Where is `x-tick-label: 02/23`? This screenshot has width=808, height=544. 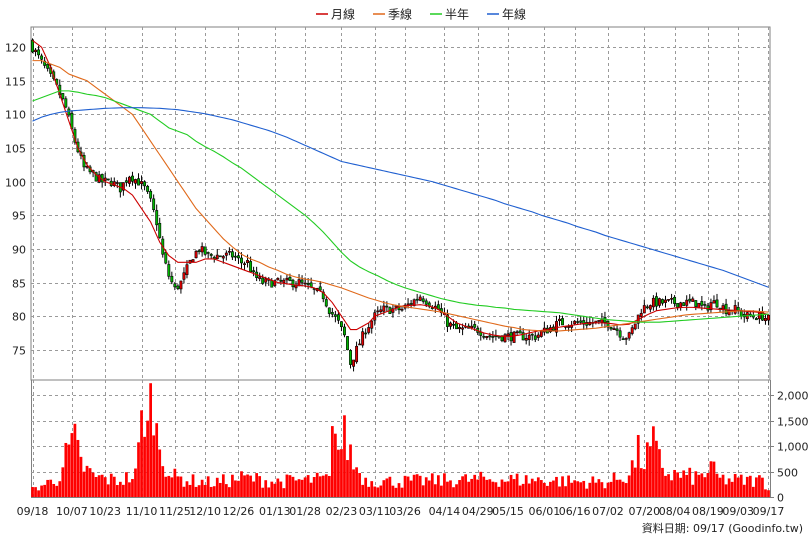
x-tick-label: 02/23 is located at coordinates (342, 511).